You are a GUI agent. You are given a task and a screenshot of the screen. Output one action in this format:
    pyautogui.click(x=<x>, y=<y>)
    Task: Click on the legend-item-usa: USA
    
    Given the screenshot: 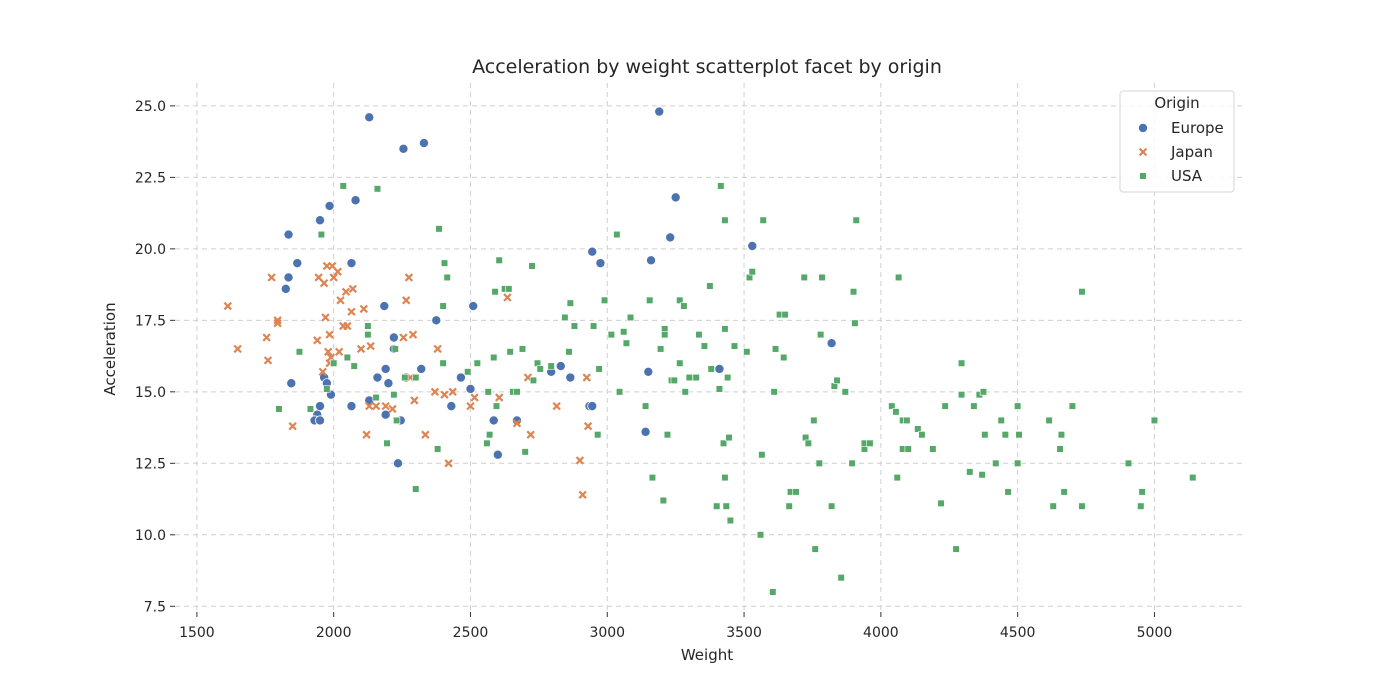 What is the action you would take?
    pyautogui.click(x=1171, y=176)
    